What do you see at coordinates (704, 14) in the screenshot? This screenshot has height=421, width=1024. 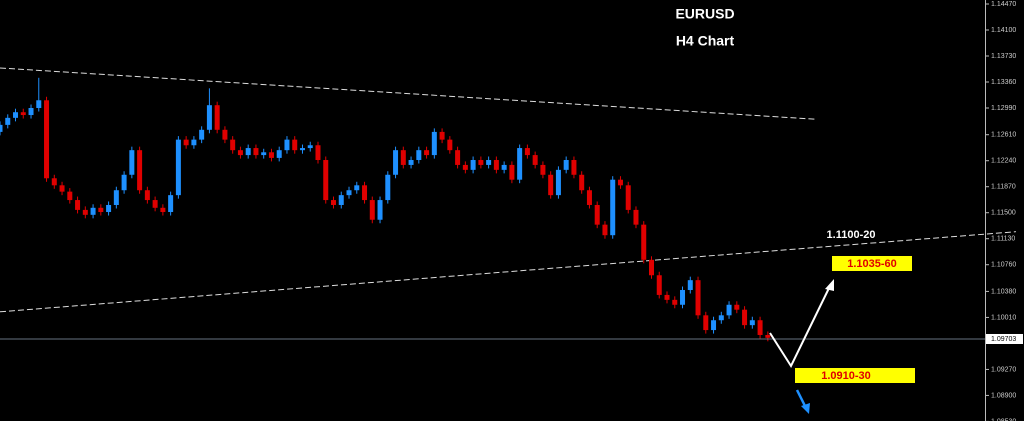 I see `chart-title: EURUSD` at bounding box center [704, 14].